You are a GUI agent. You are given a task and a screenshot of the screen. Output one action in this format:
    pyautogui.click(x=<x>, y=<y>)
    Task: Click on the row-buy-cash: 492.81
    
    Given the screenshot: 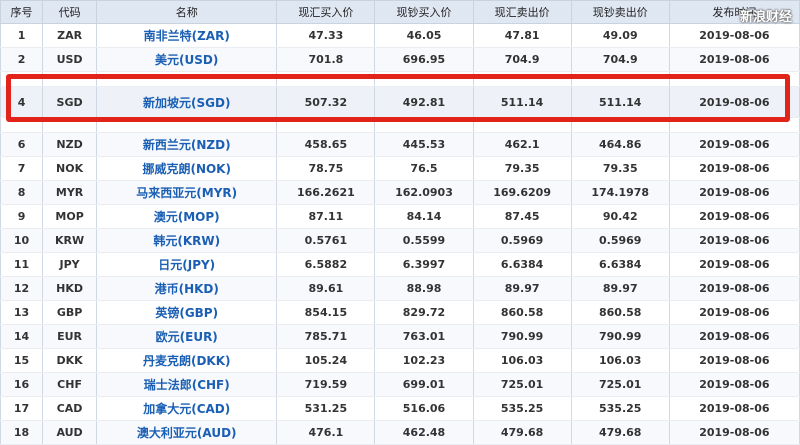 What is the action you would take?
    pyautogui.click(x=424, y=102)
    